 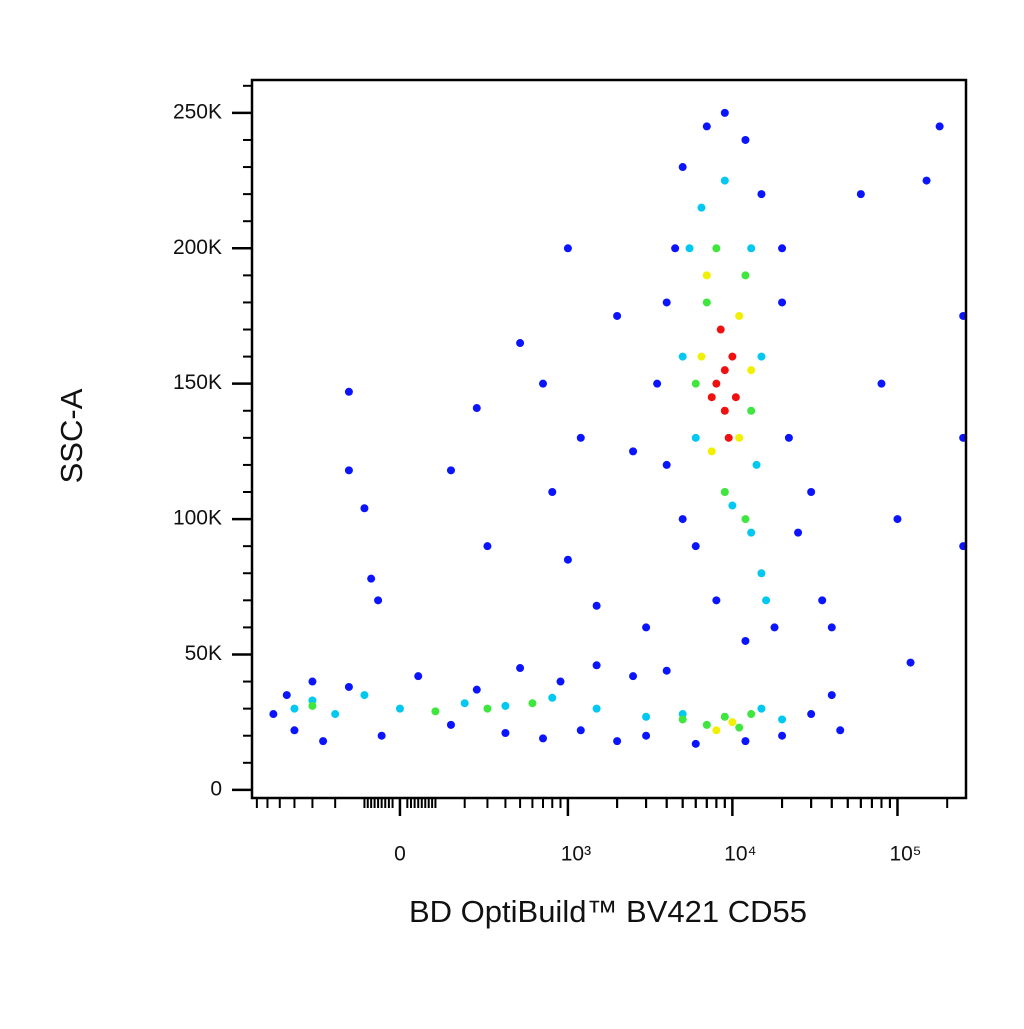 What do you see at coordinates (905, 854) in the screenshot?
I see `x-tick-label: 10⁵` at bounding box center [905, 854].